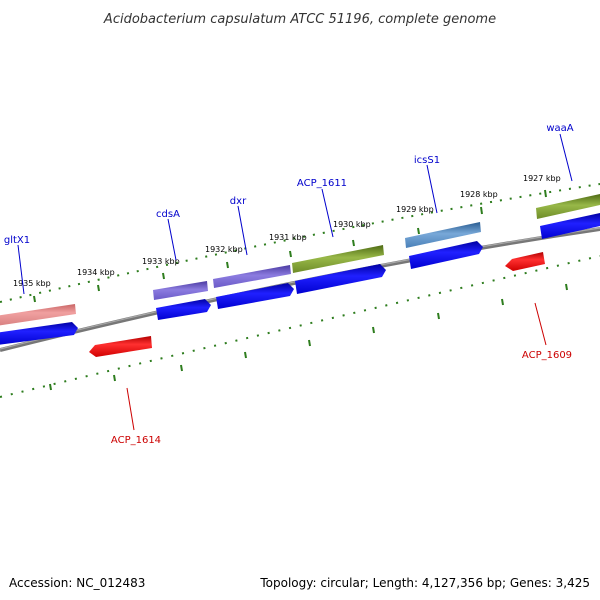  What do you see at coordinates (288, 237) in the screenshot?
I see `scale-label: 1931 kbp` at bounding box center [288, 237].